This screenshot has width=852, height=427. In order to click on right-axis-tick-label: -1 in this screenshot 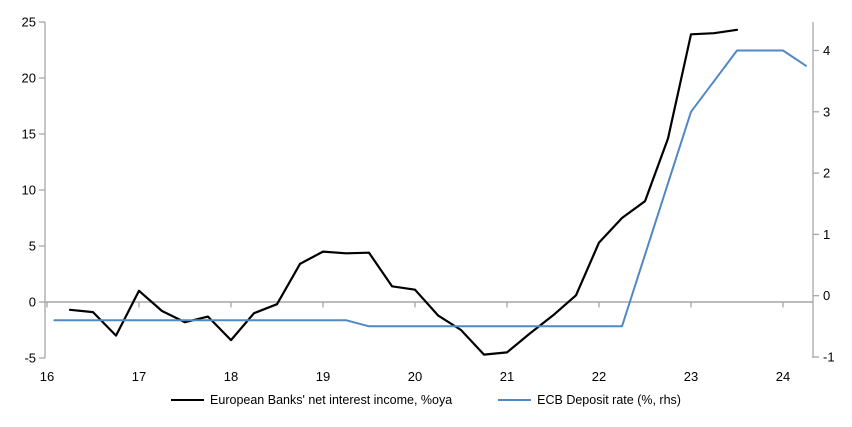, I will do `click(829, 357)`.